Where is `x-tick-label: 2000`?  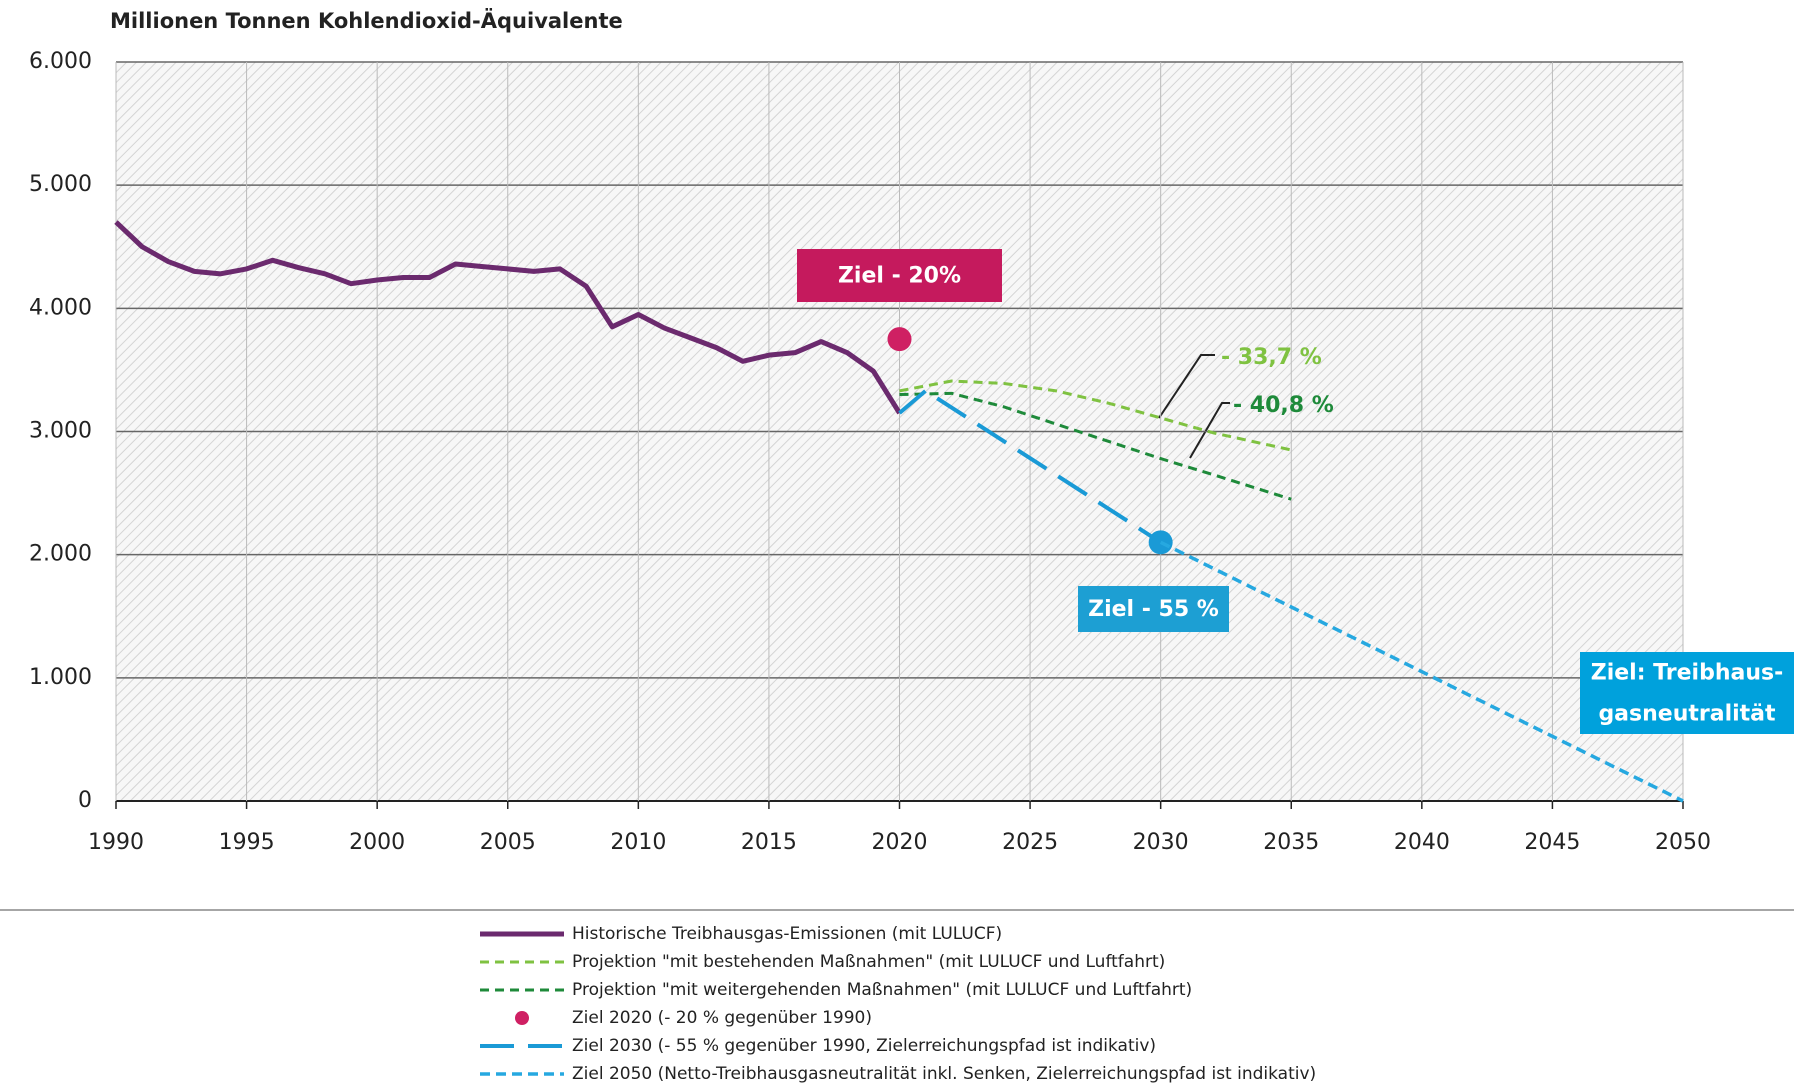
x-tick-label: 2000 is located at coordinates (377, 842).